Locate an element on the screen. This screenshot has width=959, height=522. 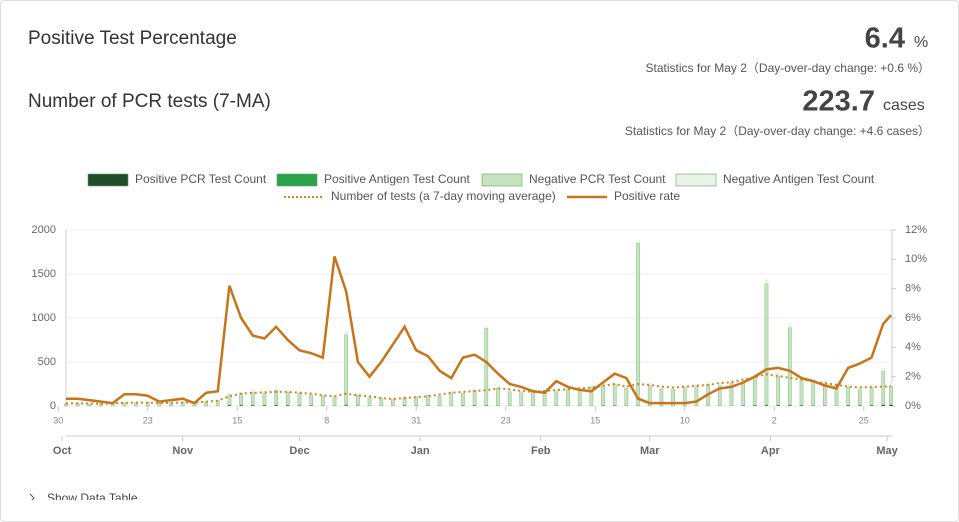
y2-tick-label: 8% is located at coordinates (913, 289).